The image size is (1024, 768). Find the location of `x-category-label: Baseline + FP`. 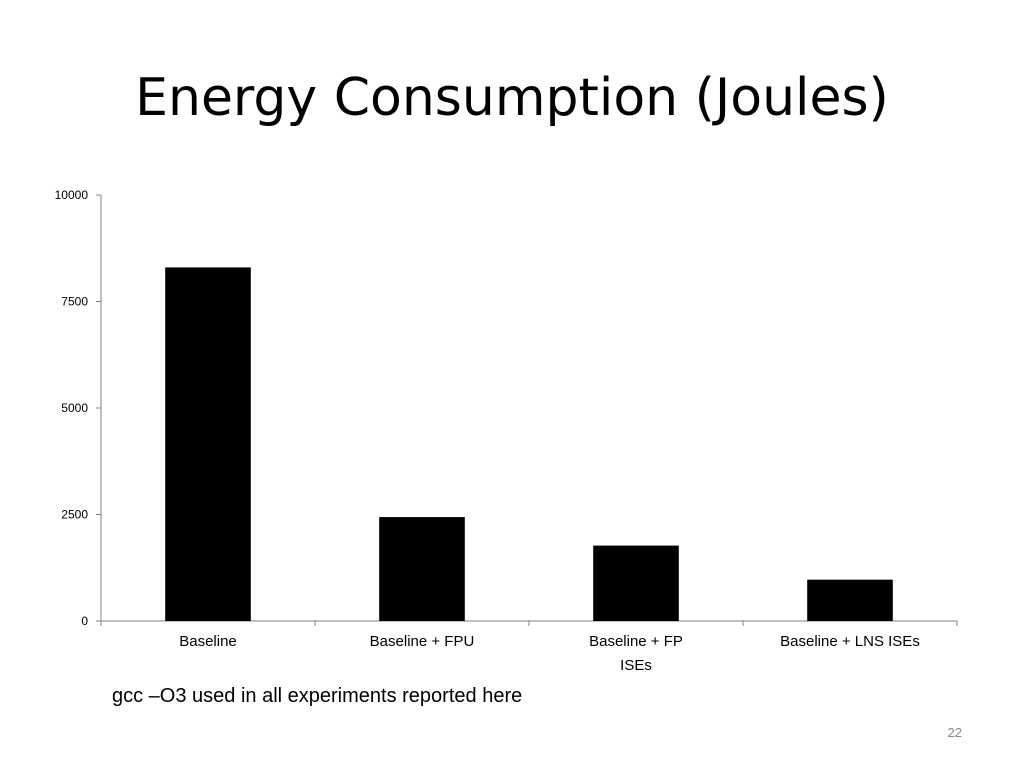

x-category-label: Baseline + FP is located at coordinates (636, 641).